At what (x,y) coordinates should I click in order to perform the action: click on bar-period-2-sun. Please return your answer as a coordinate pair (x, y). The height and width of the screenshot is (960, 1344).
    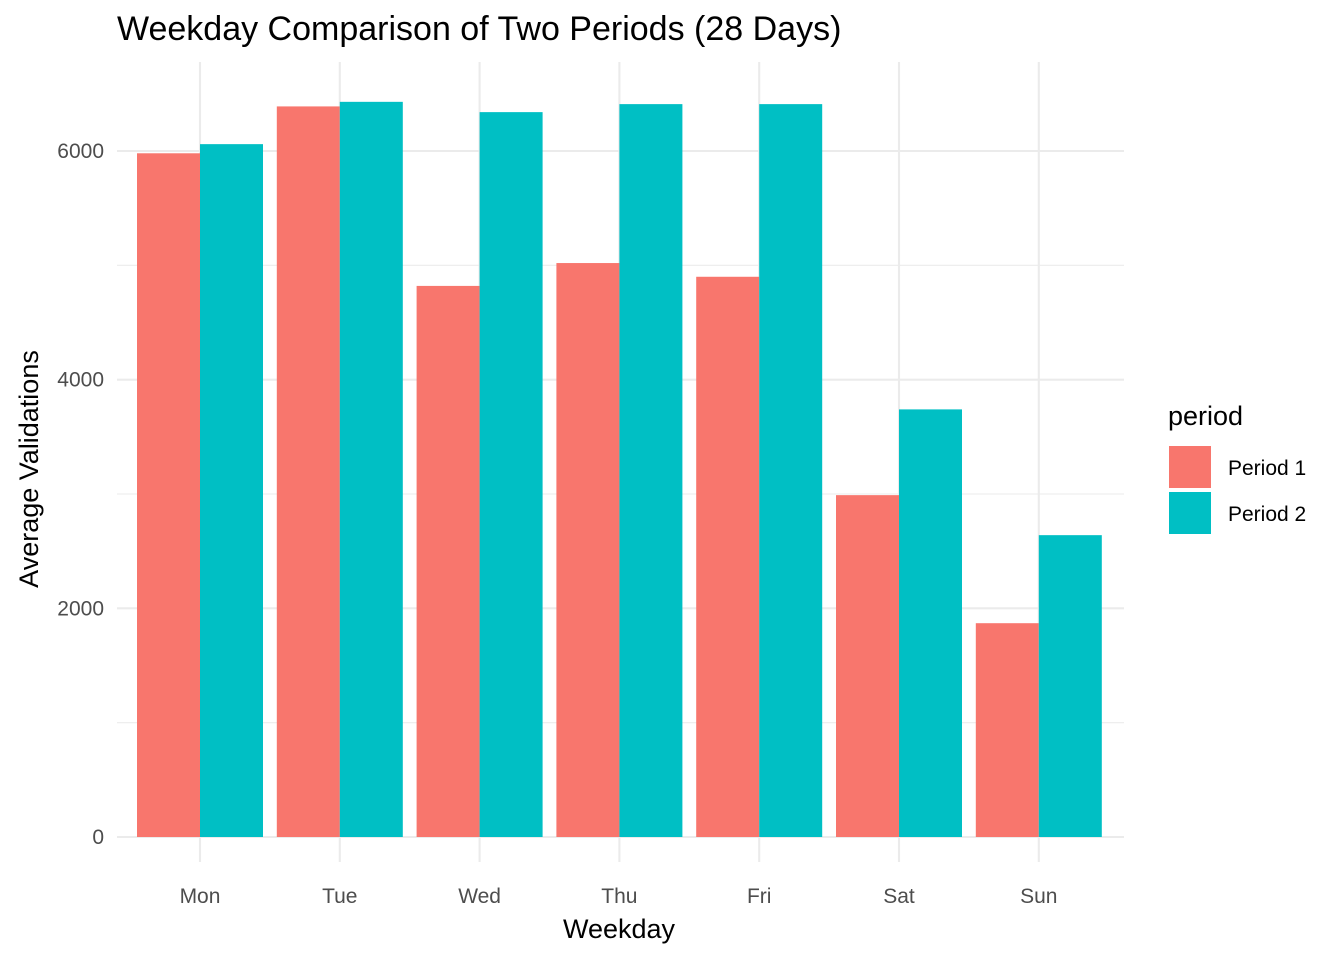
    Looking at the image, I should click on (1070, 686).